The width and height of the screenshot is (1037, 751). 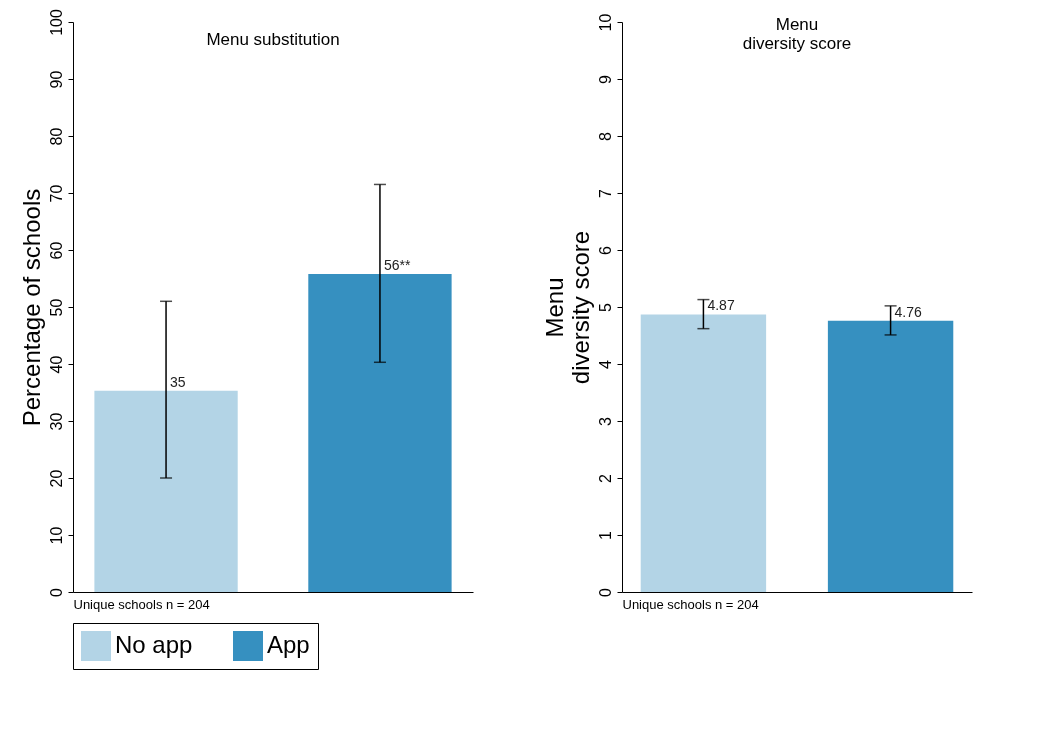 I want to click on y-tick-label: 70, so click(x=56, y=193).